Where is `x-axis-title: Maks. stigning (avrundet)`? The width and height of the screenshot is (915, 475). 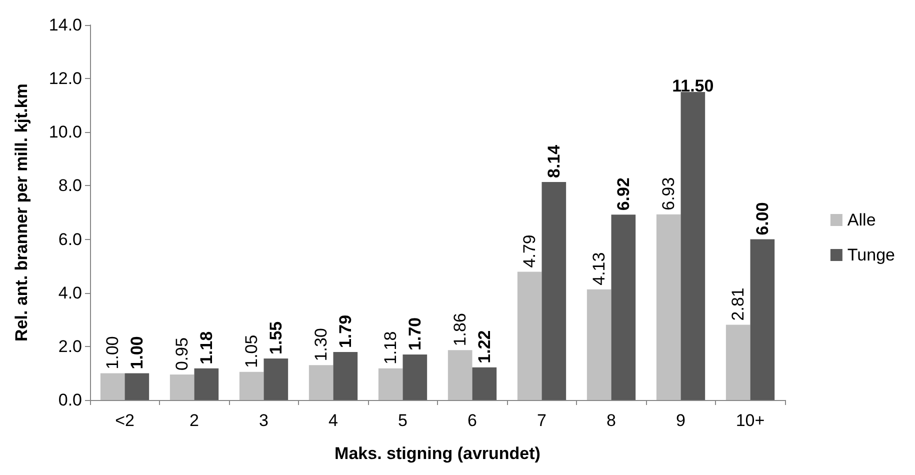
x-axis-title: Maks. stigning (avrundet) is located at coordinates (437, 453).